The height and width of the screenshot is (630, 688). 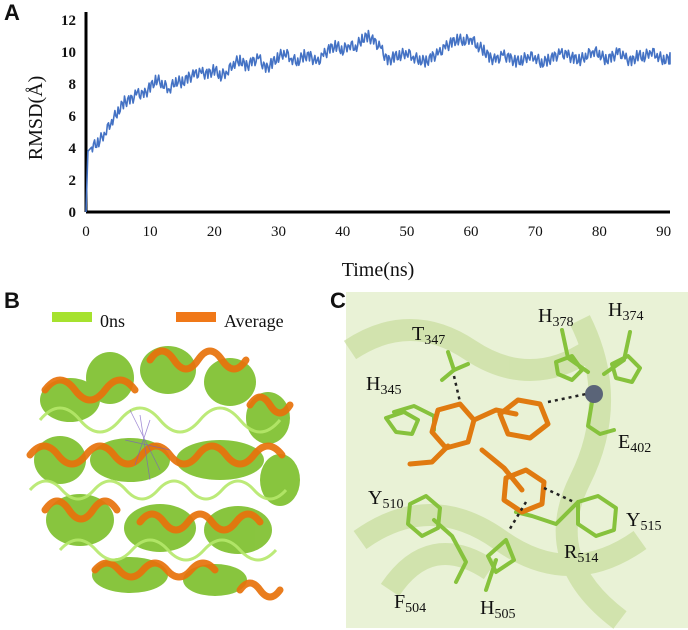 What do you see at coordinates (342, 232) in the screenshot?
I see `x-tick-label: 40` at bounding box center [342, 232].